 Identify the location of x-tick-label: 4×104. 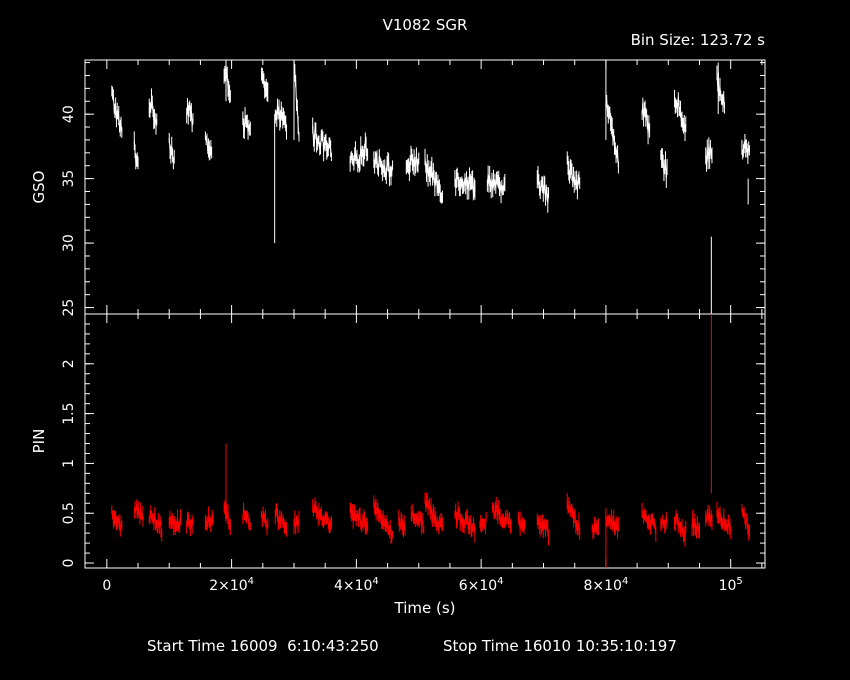
(356, 585).